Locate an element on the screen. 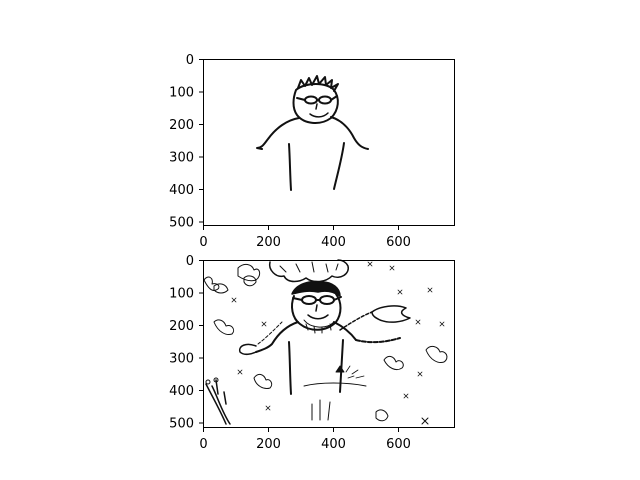 This screenshot has width=640, height=480. head-outline is located at coordinates (316, 312).